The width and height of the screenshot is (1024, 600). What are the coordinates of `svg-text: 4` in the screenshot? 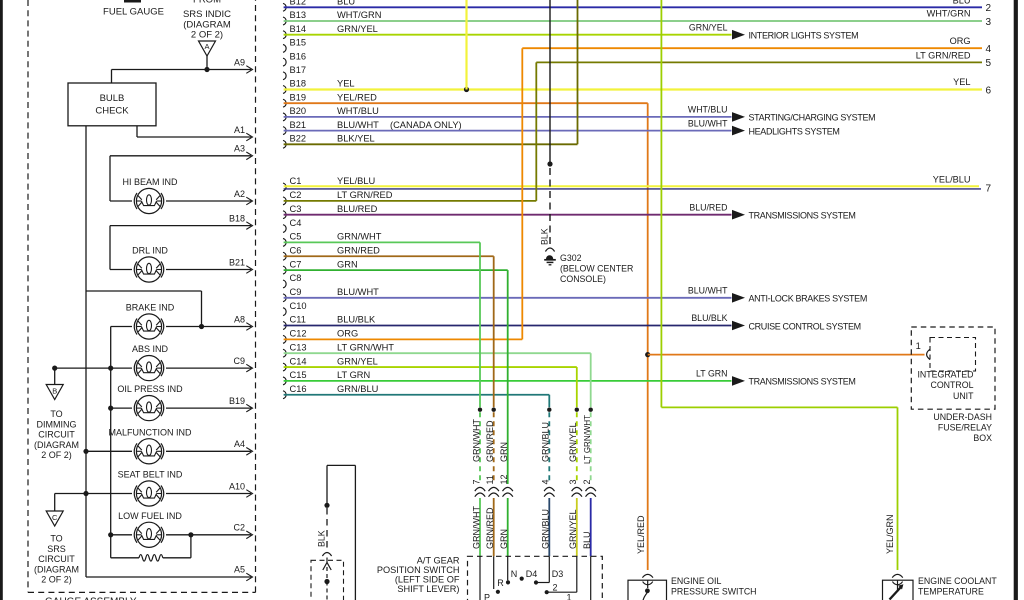 It's located at (989, 49).